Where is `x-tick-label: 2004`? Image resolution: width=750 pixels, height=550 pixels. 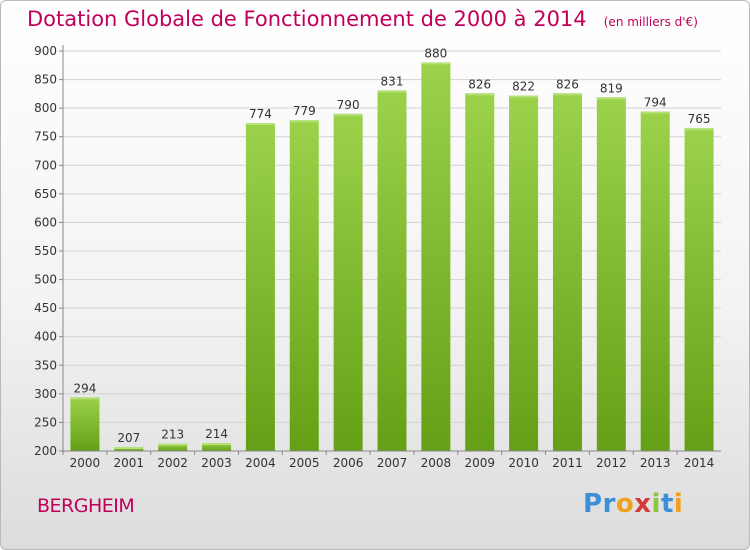
x-tick-label: 2004 is located at coordinates (260, 463).